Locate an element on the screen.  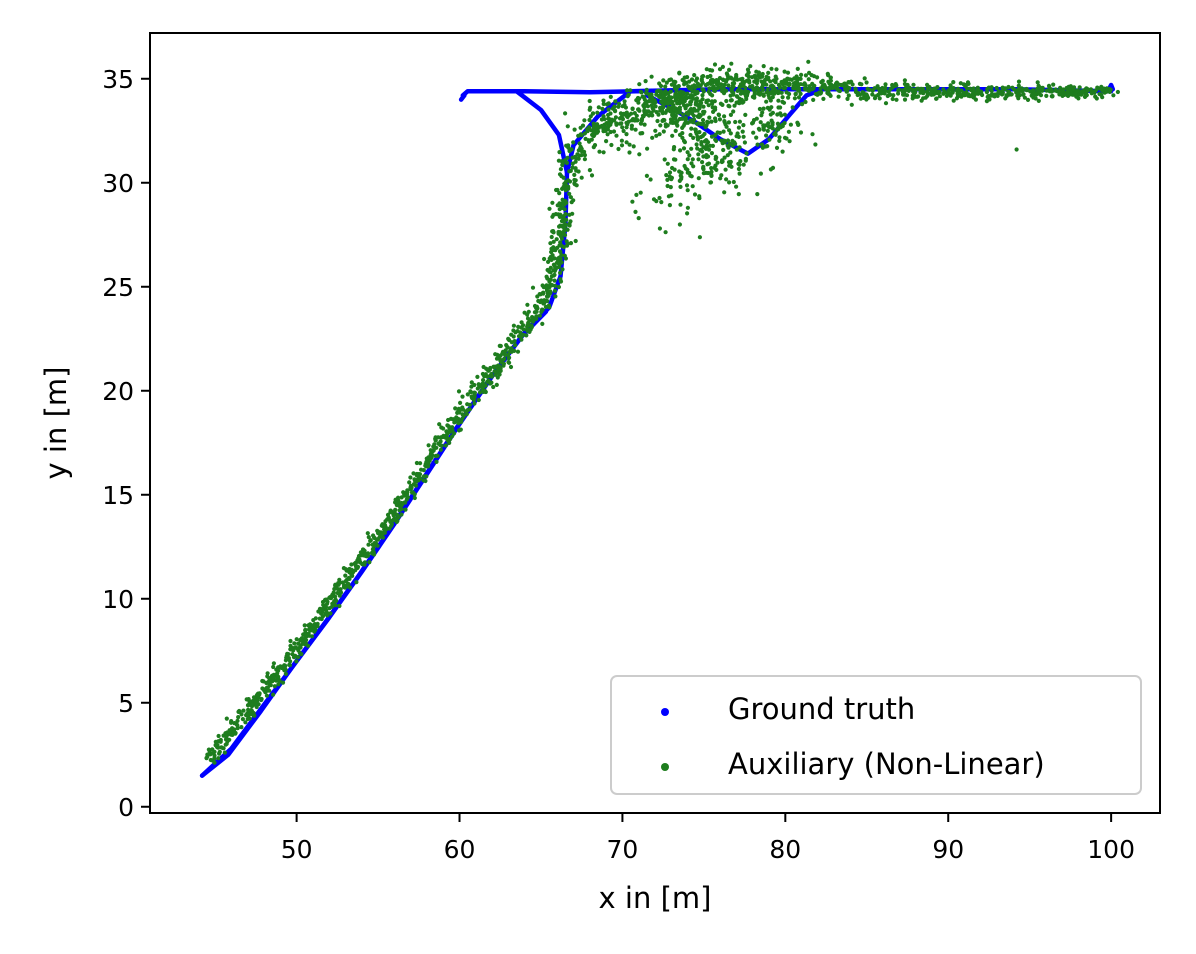
x-axis: 50 60 70 80 90 100 is located at coordinates (708, 838).